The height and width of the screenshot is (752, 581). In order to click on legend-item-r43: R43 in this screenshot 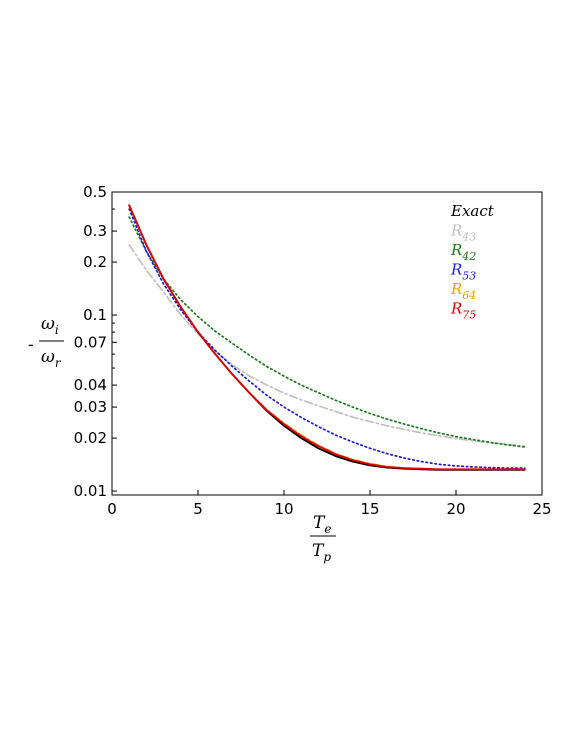, I will do `click(463, 233)`.